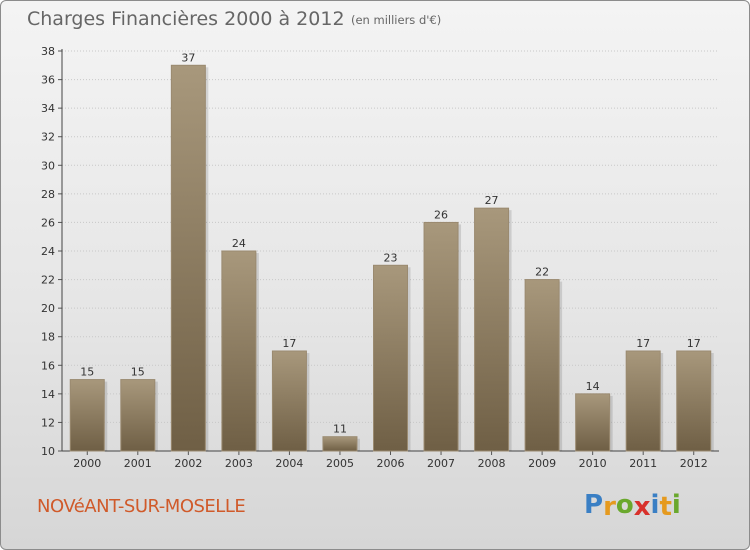 This screenshot has height=550, width=750. Describe the element at coordinates (624, 505) in the screenshot. I see `logo-letter: o` at that location.